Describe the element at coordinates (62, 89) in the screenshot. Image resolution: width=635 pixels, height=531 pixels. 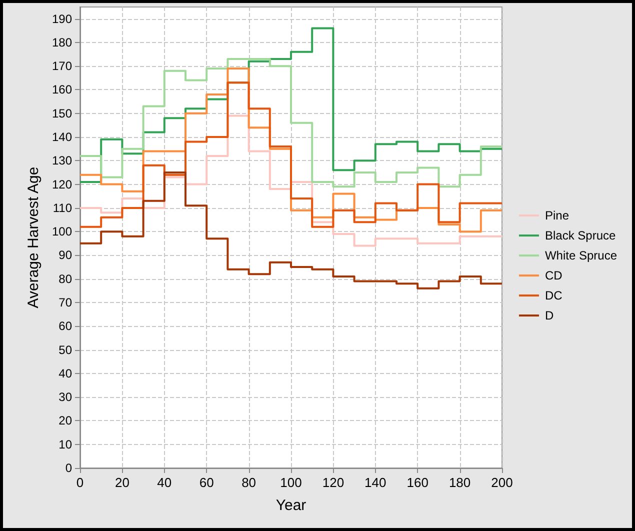
I see `y-tick-label: 160` at that location.